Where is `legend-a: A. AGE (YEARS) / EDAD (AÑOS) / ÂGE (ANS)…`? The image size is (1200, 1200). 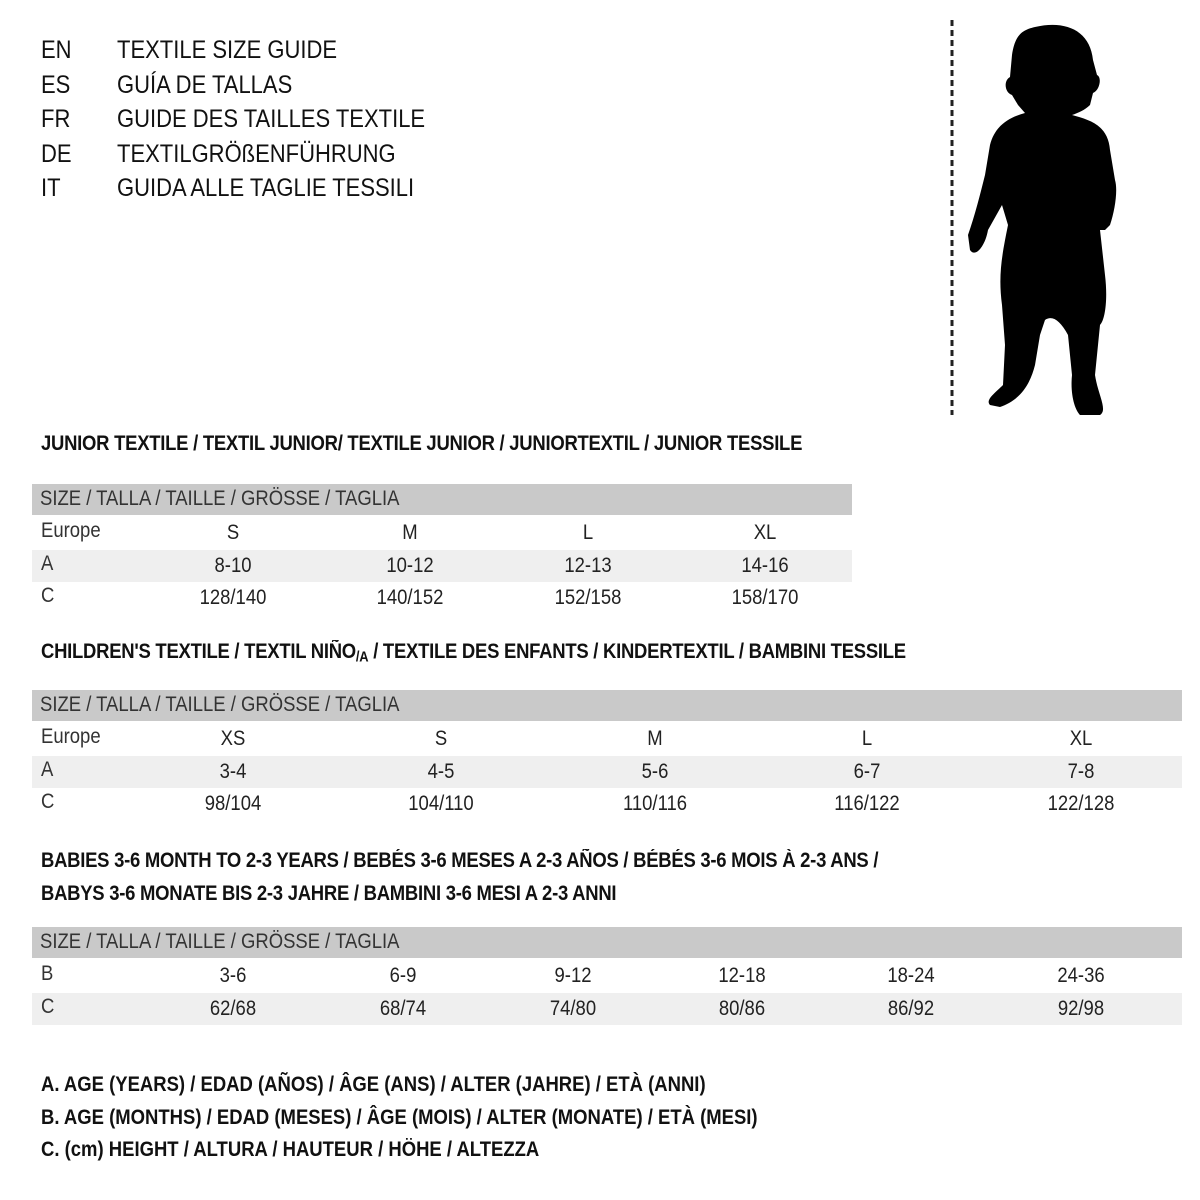 legend-a: A. AGE (YEARS) / EDAD (AÑOS) / ÂGE (ANS)… is located at coordinates (373, 1084).